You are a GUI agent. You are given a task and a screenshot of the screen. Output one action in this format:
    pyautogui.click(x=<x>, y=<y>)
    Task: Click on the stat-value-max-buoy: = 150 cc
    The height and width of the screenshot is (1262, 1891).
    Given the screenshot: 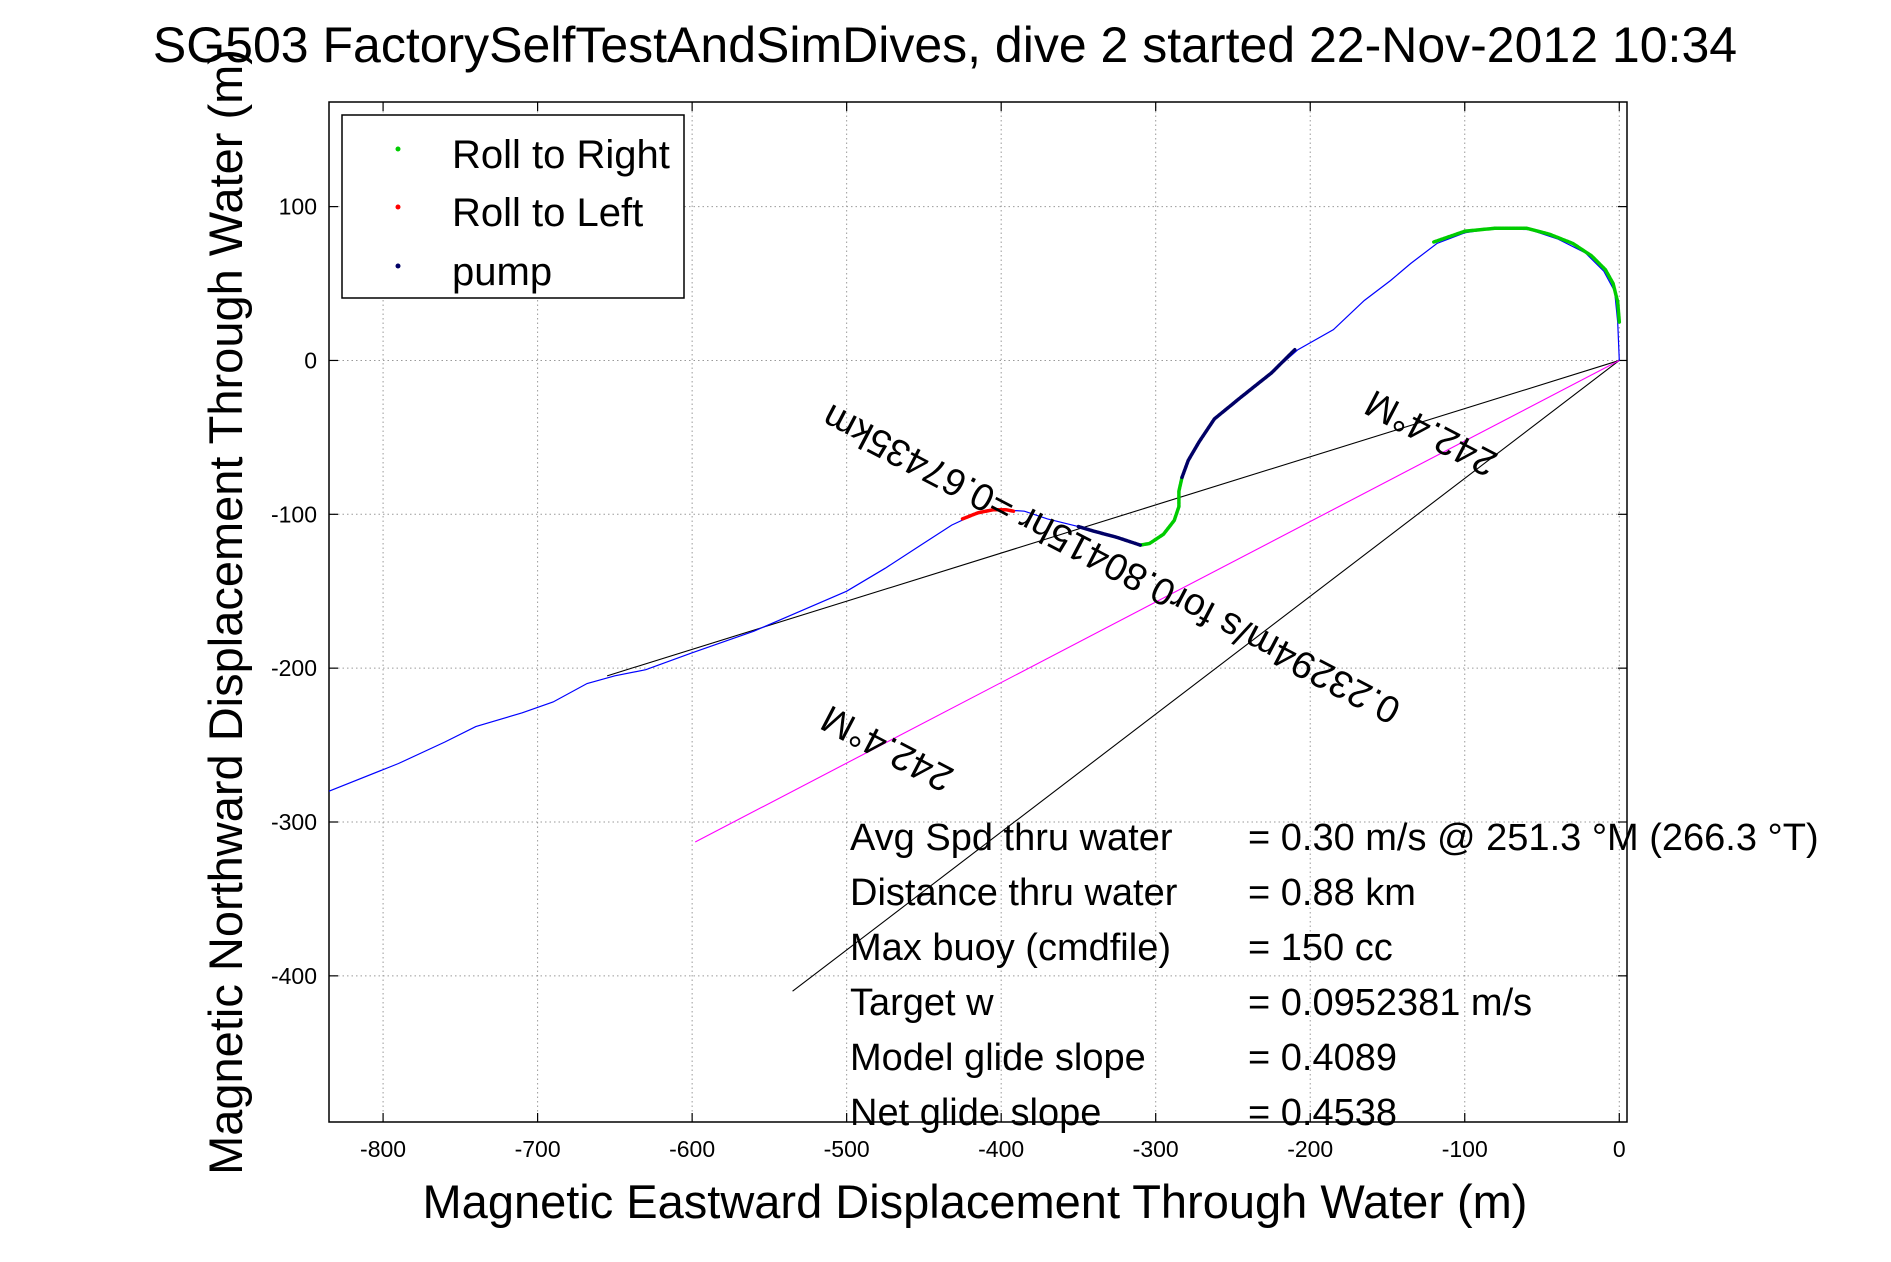 What is the action you would take?
    pyautogui.click(x=1320, y=948)
    